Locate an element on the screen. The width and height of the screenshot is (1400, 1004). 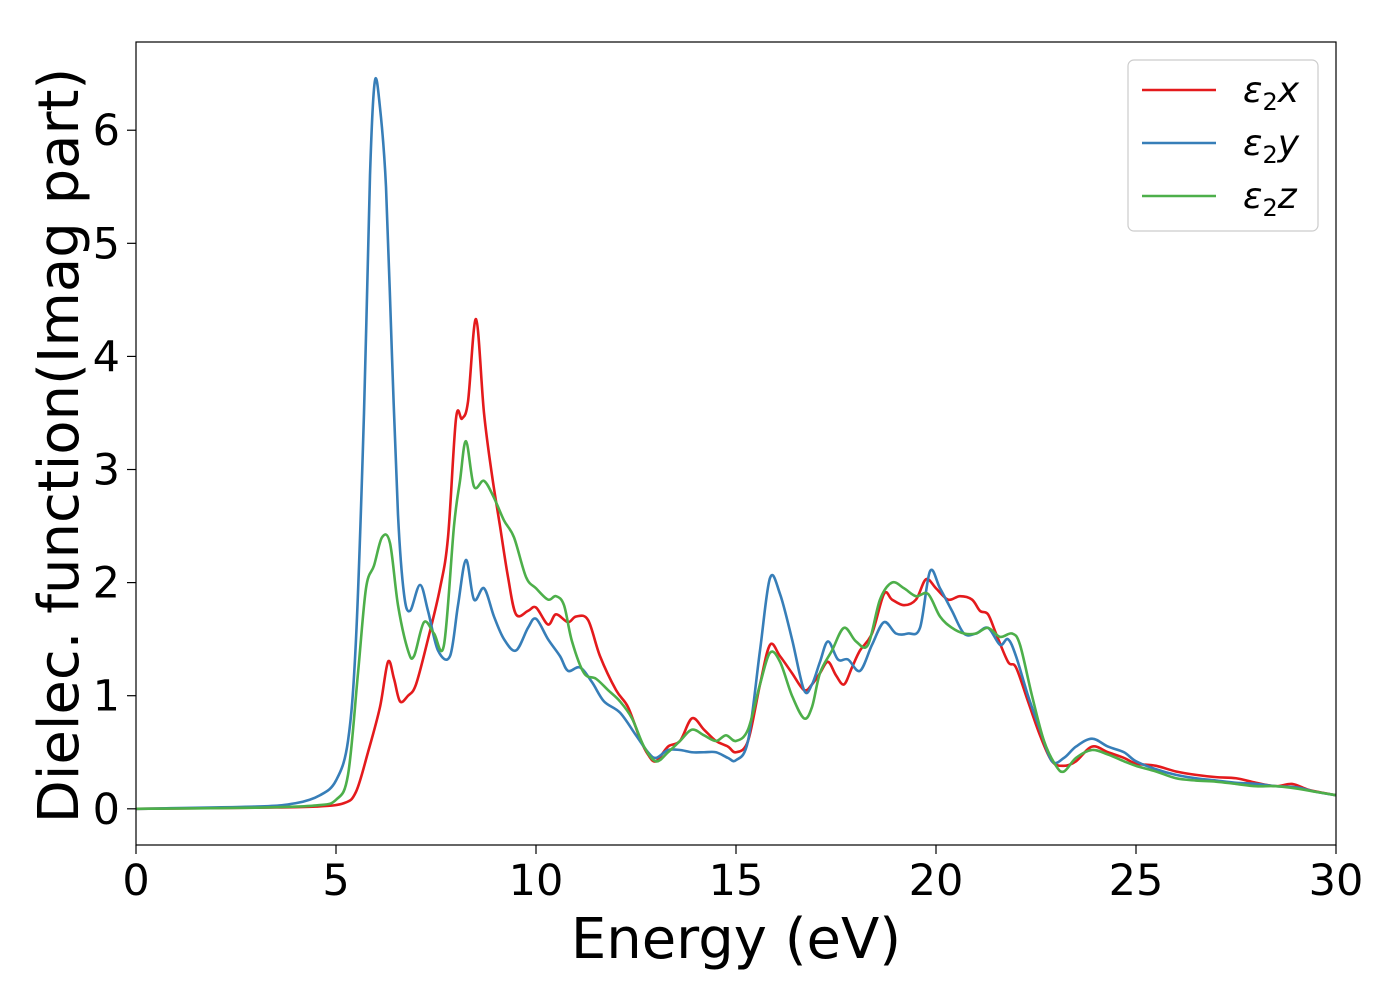
y-tick-label: 3 is located at coordinates (106, 471).